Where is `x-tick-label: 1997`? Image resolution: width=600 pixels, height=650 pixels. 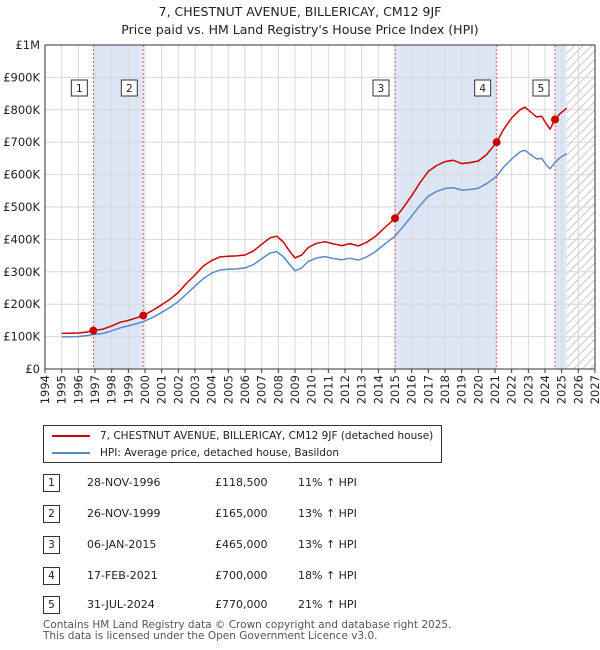
x-tick-label: 1997 is located at coordinates (95, 389).